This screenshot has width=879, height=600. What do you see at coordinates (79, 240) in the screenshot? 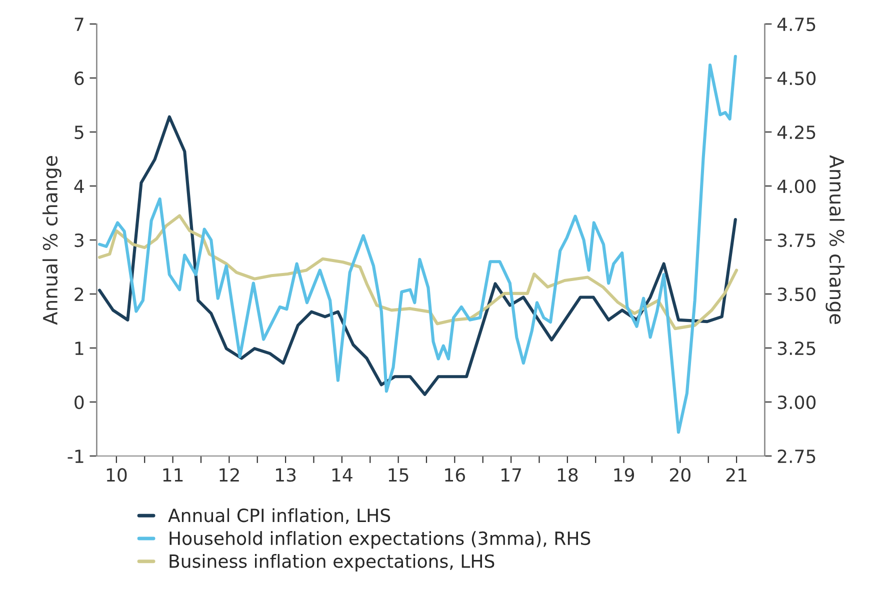
I see `y-tick-label: 3` at bounding box center [79, 240].